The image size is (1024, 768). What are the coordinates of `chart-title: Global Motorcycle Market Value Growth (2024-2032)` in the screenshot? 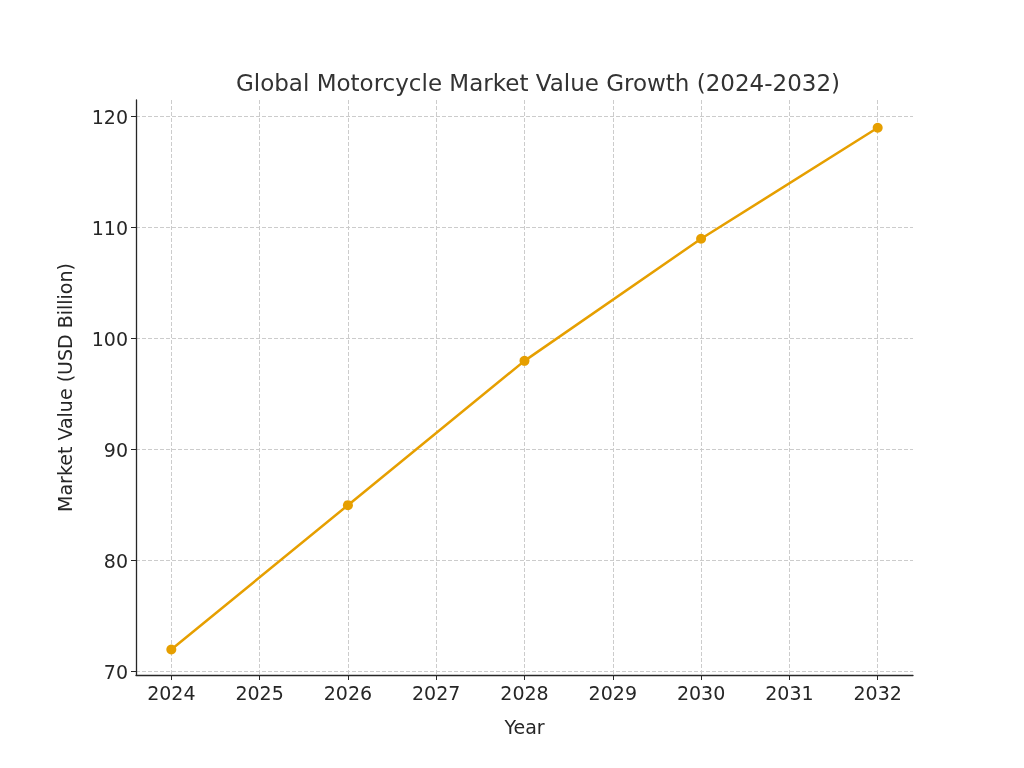 It's located at (538, 82).